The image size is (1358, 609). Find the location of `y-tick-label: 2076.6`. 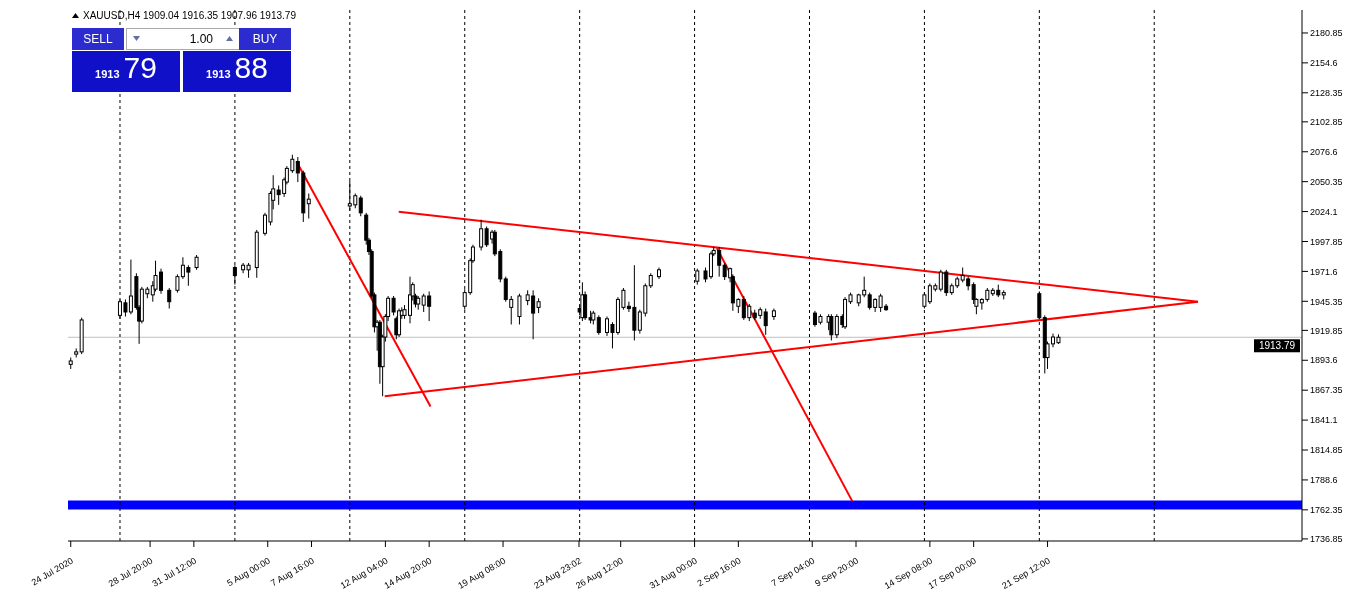

y-tick-label: 2076.6 is located at coordinates (1324, 151).